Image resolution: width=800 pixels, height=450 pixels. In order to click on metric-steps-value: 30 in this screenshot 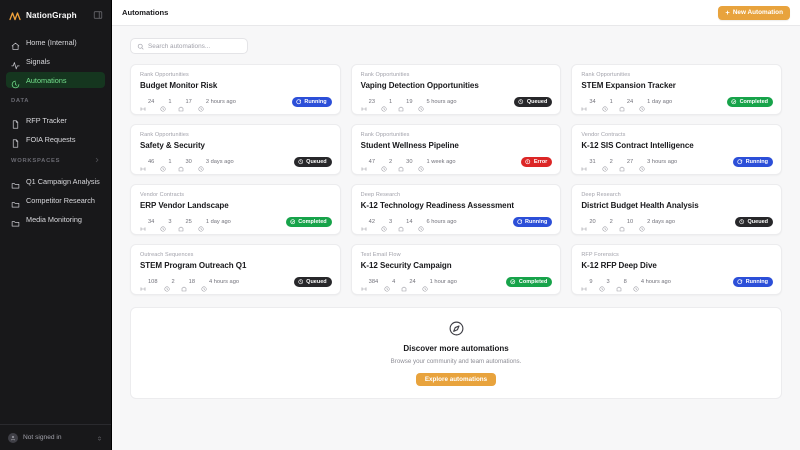, I will do `click(188, 162)`.